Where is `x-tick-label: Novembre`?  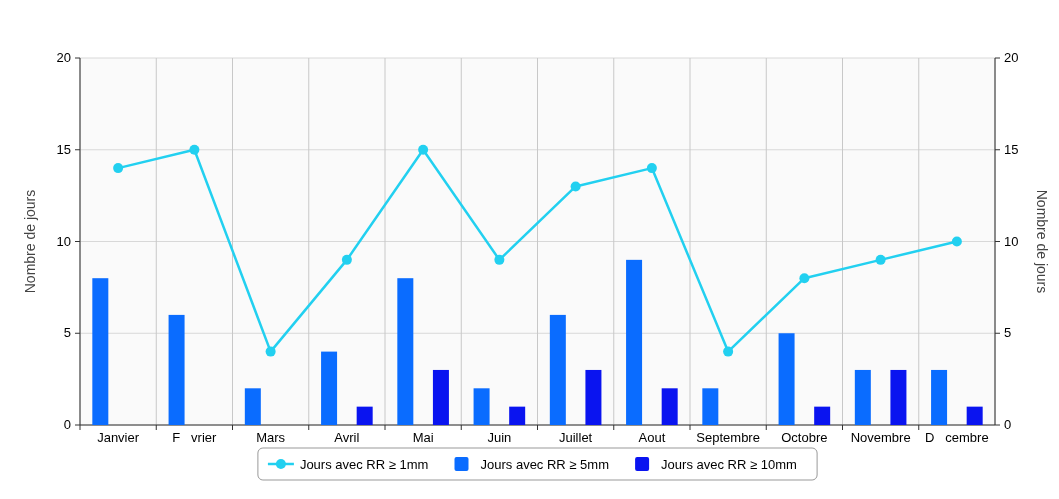
x-tick-label: Novembre is located at coordinates (880, 437).